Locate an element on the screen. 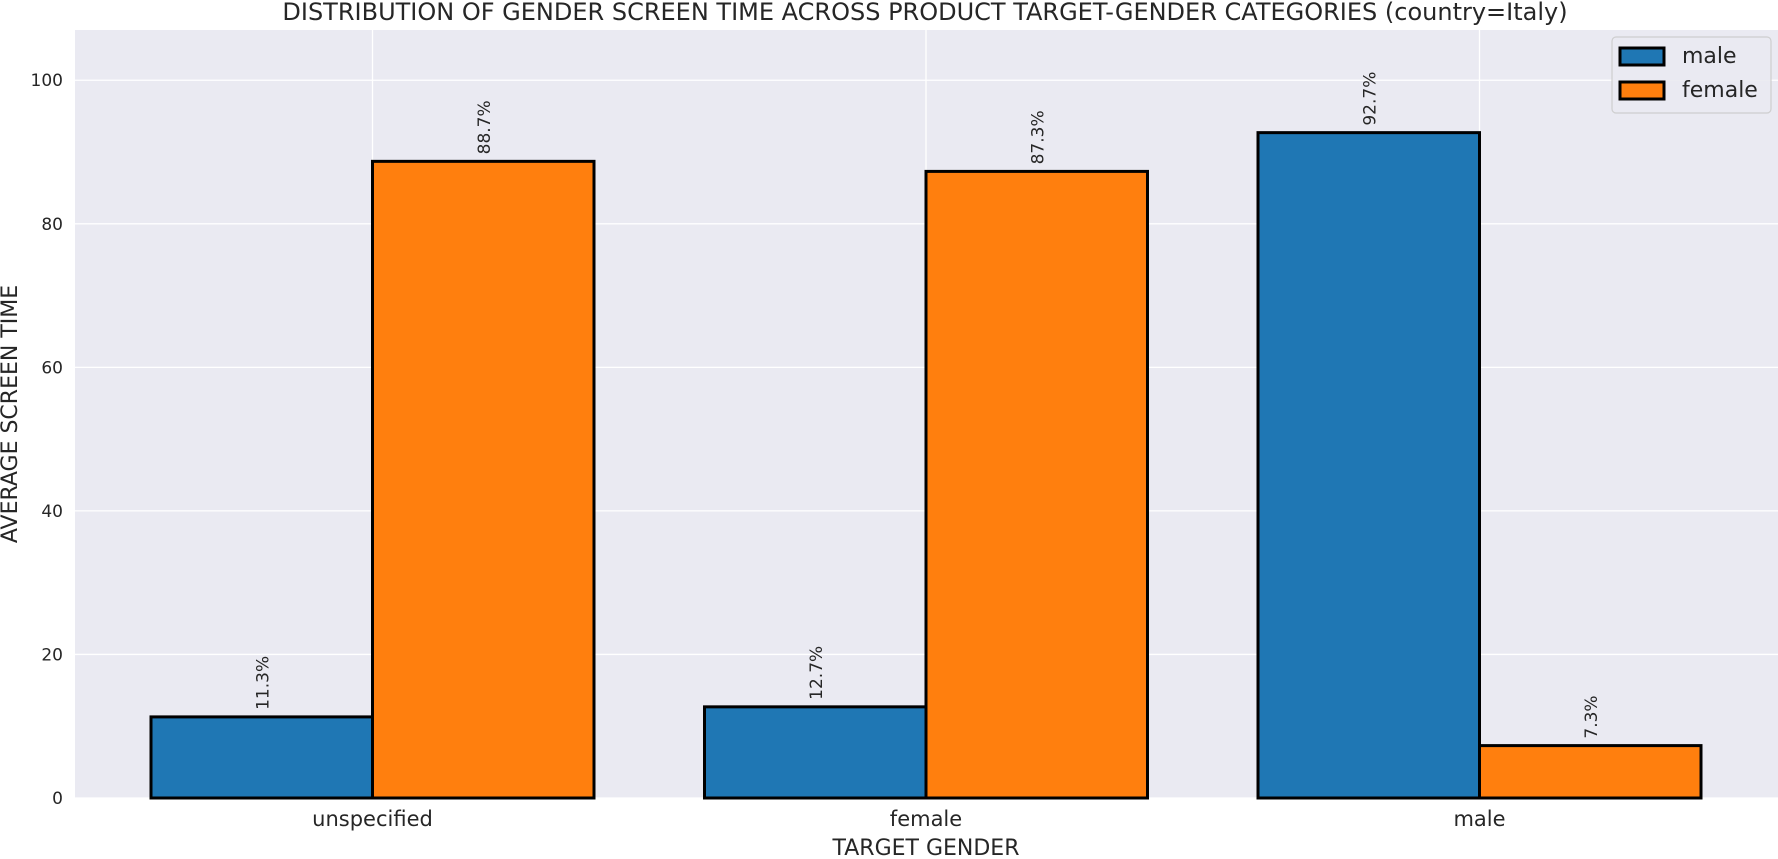 The width and height of the screenshot is (1778, 859). bar-male-male is located at coordinates (1368, 465).